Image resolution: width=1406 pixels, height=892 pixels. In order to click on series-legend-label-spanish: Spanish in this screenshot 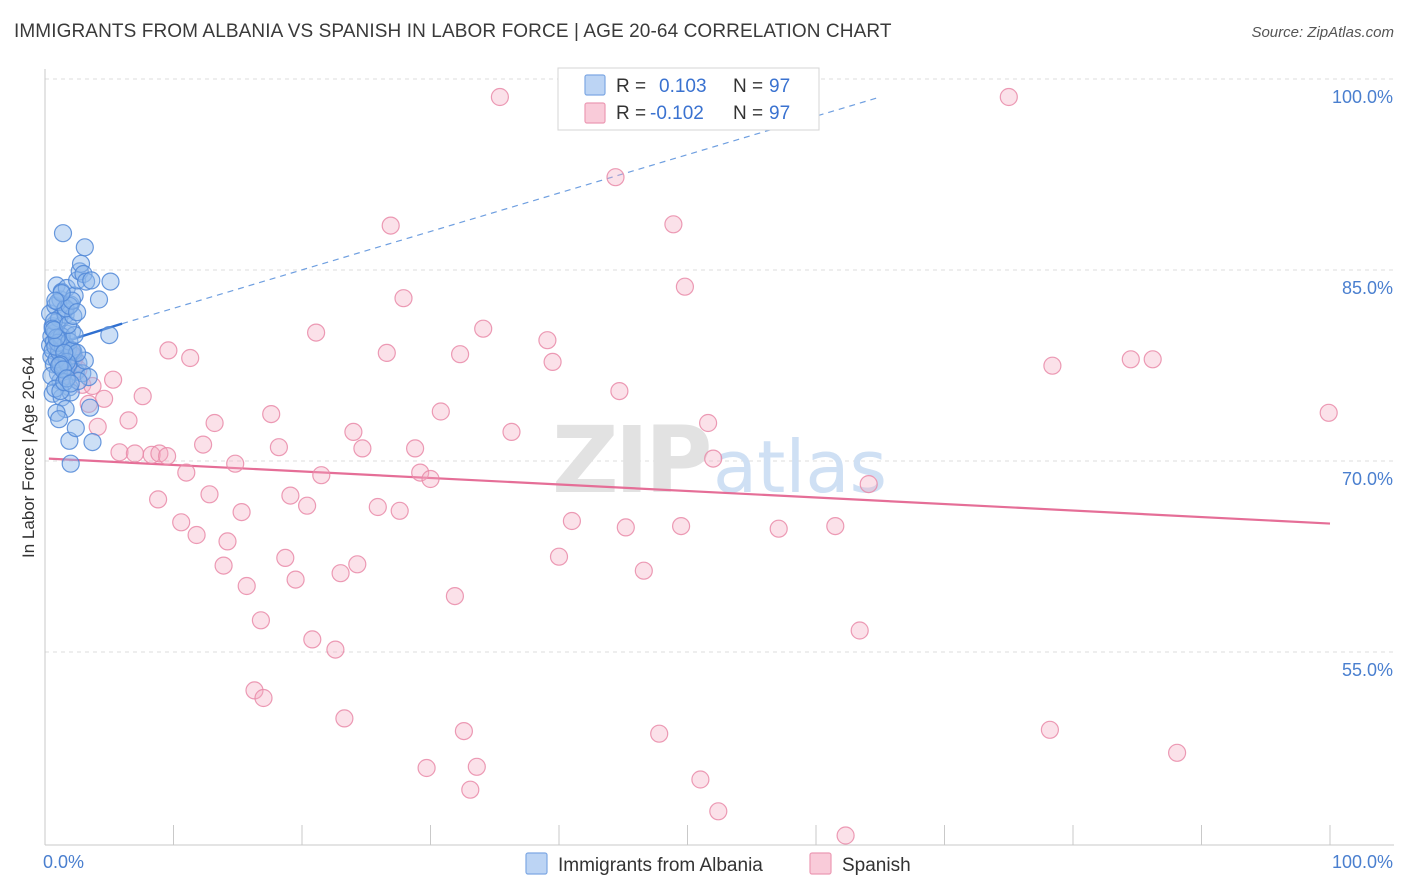, I will do `click(876, 865)`.